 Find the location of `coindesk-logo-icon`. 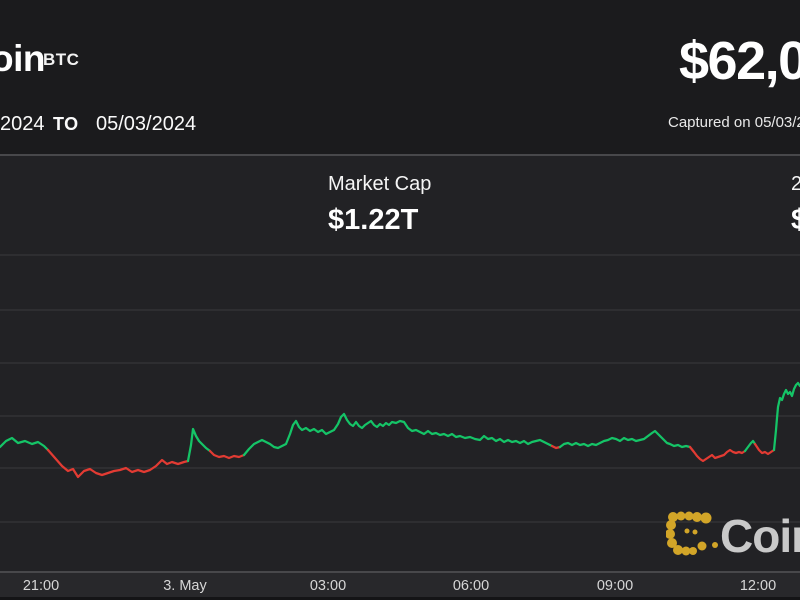

coindesk-logo-icon is located at coordinates (691, 533).